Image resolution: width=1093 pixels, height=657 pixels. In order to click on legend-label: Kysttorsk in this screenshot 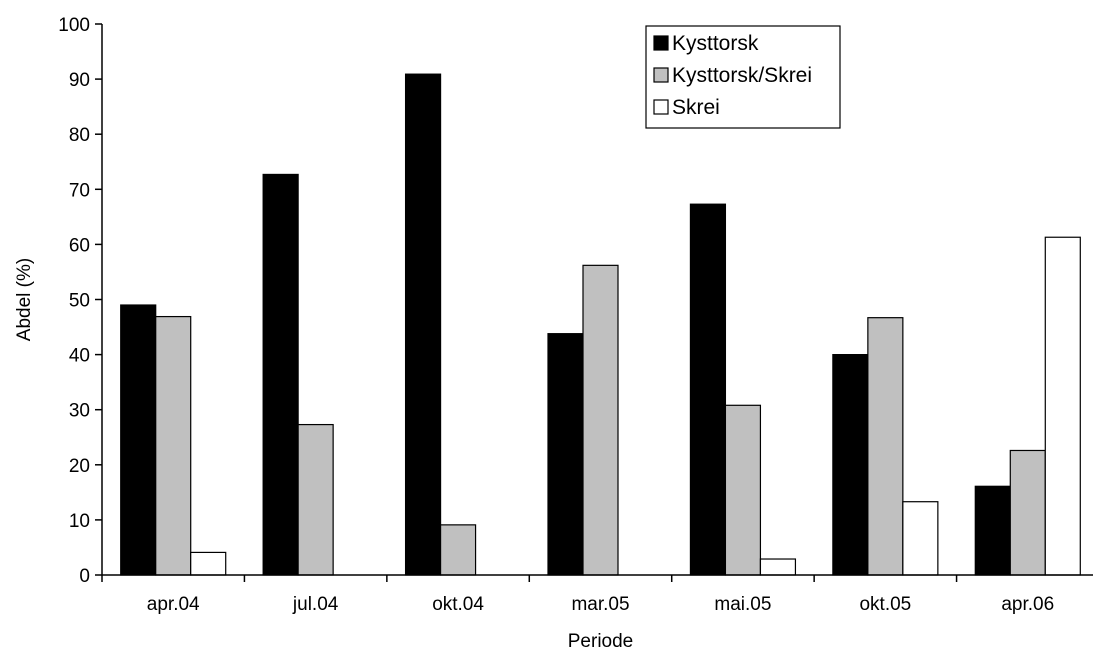, I will do `click(715, 43)`.